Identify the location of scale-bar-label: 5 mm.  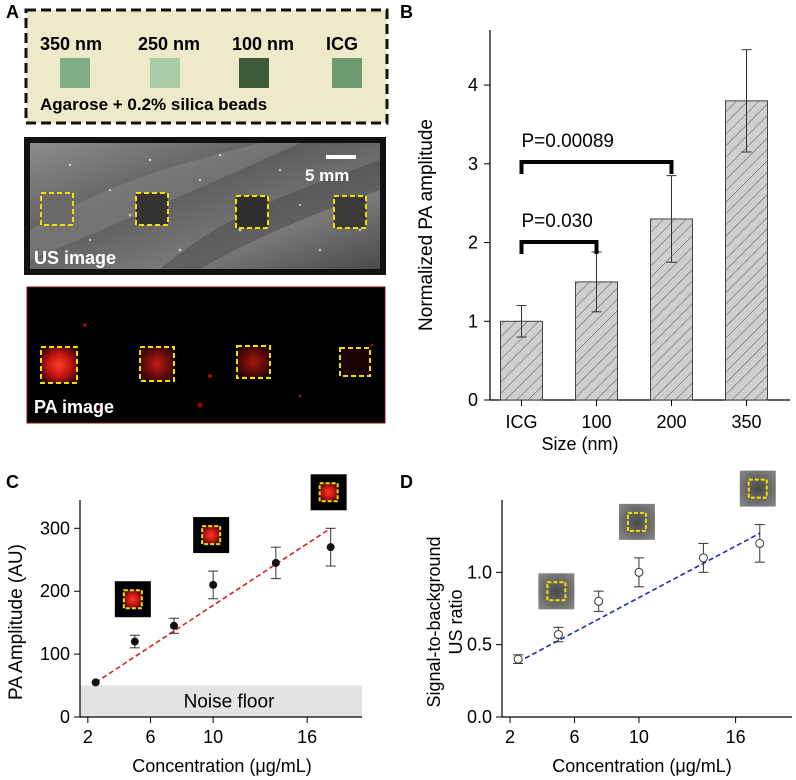
(327, 175).